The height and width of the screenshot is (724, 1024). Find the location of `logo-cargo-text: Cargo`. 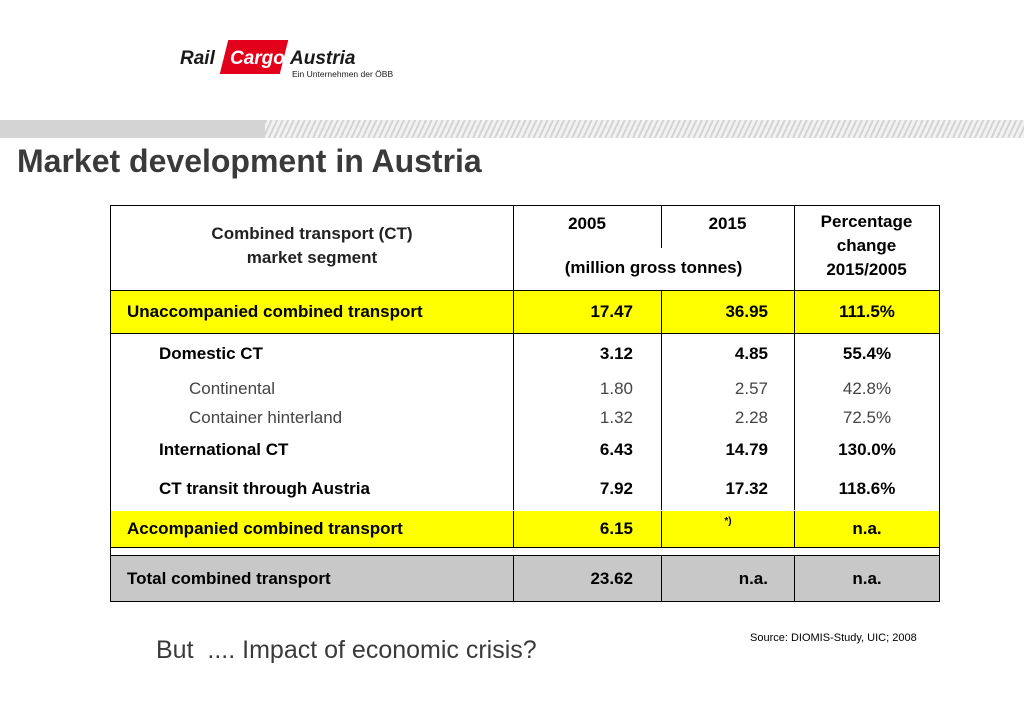

logo-cargo-text: Cargo is located at coordinates (257, 58).